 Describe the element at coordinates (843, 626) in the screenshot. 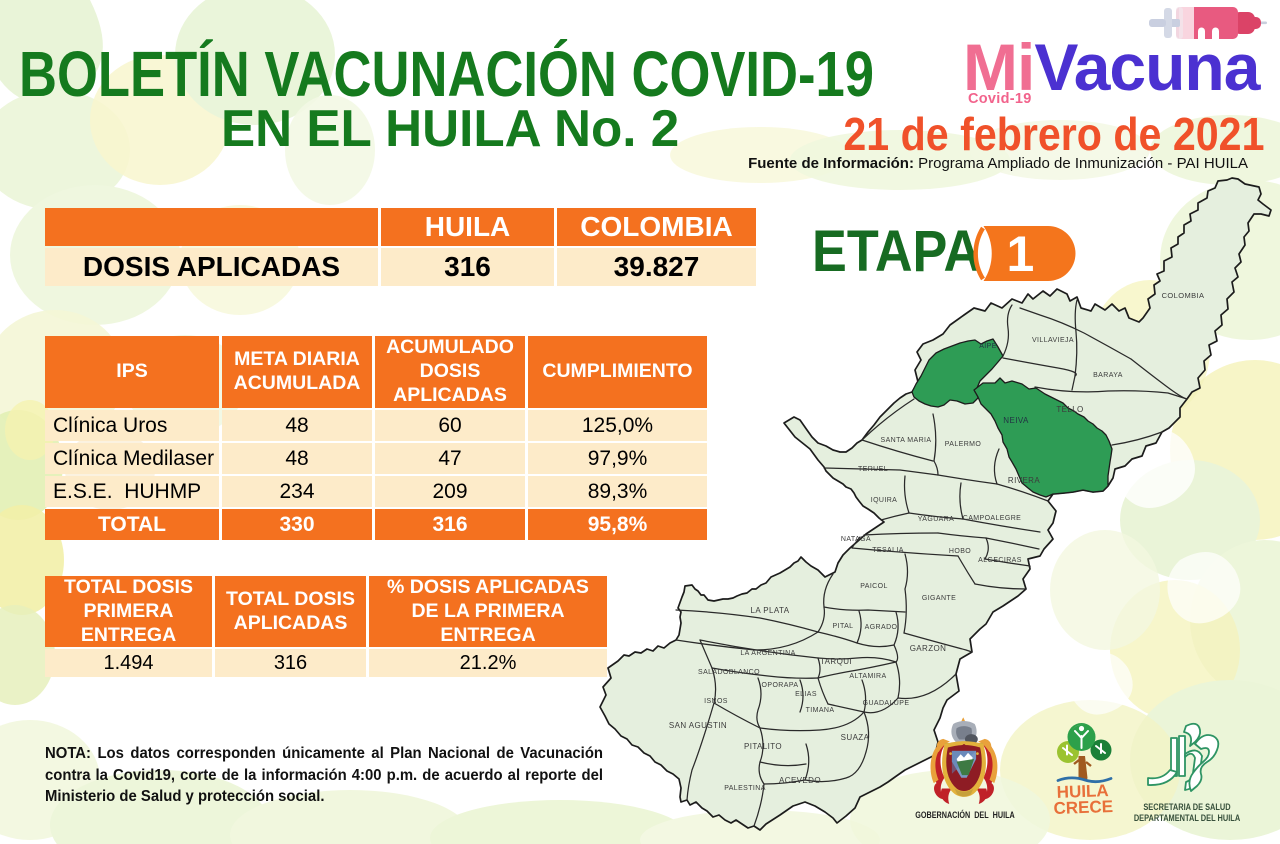

I see `svg-text: PITAL` at that location.